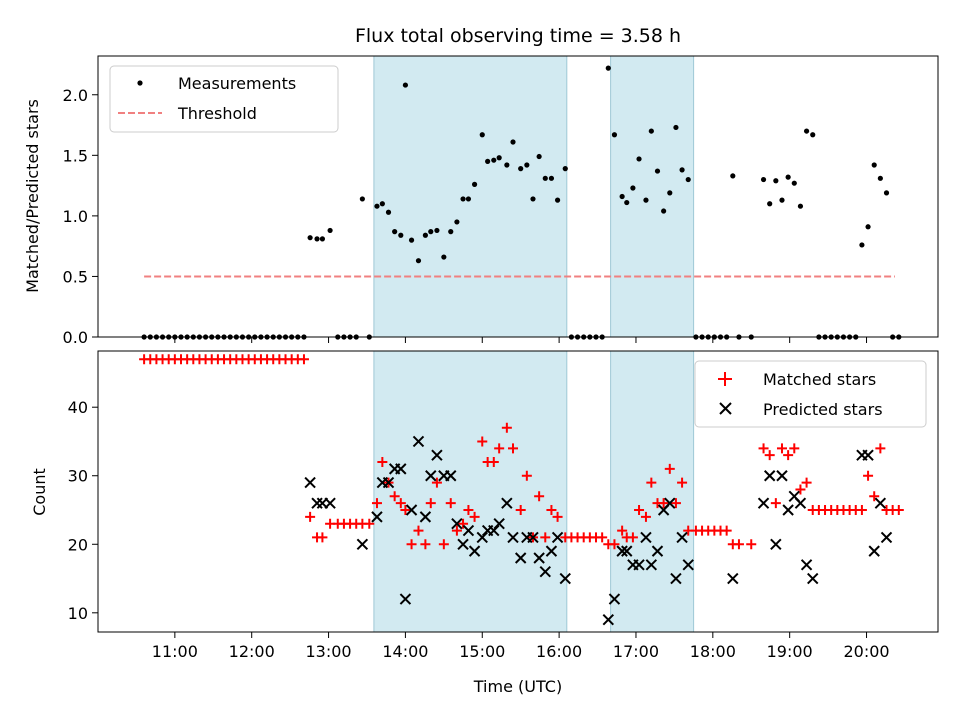 The image size is (960, 720). I want to click on legend-measurements-marker, so click(140, 83).